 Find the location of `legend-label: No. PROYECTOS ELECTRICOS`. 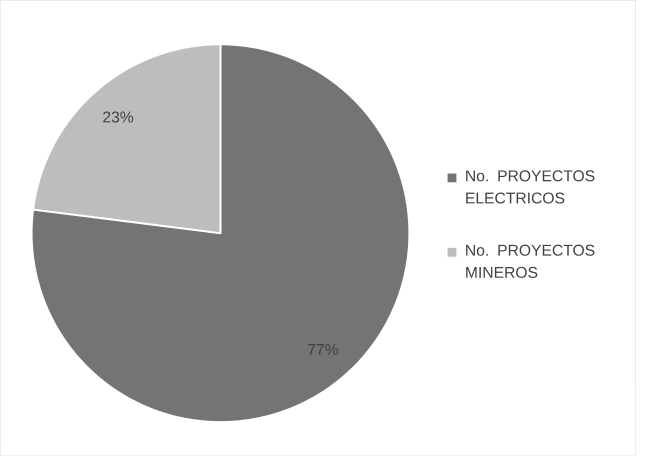

legend-label: No. PROYECTOS ELECTRICOS is located at coordinates (530, 187).